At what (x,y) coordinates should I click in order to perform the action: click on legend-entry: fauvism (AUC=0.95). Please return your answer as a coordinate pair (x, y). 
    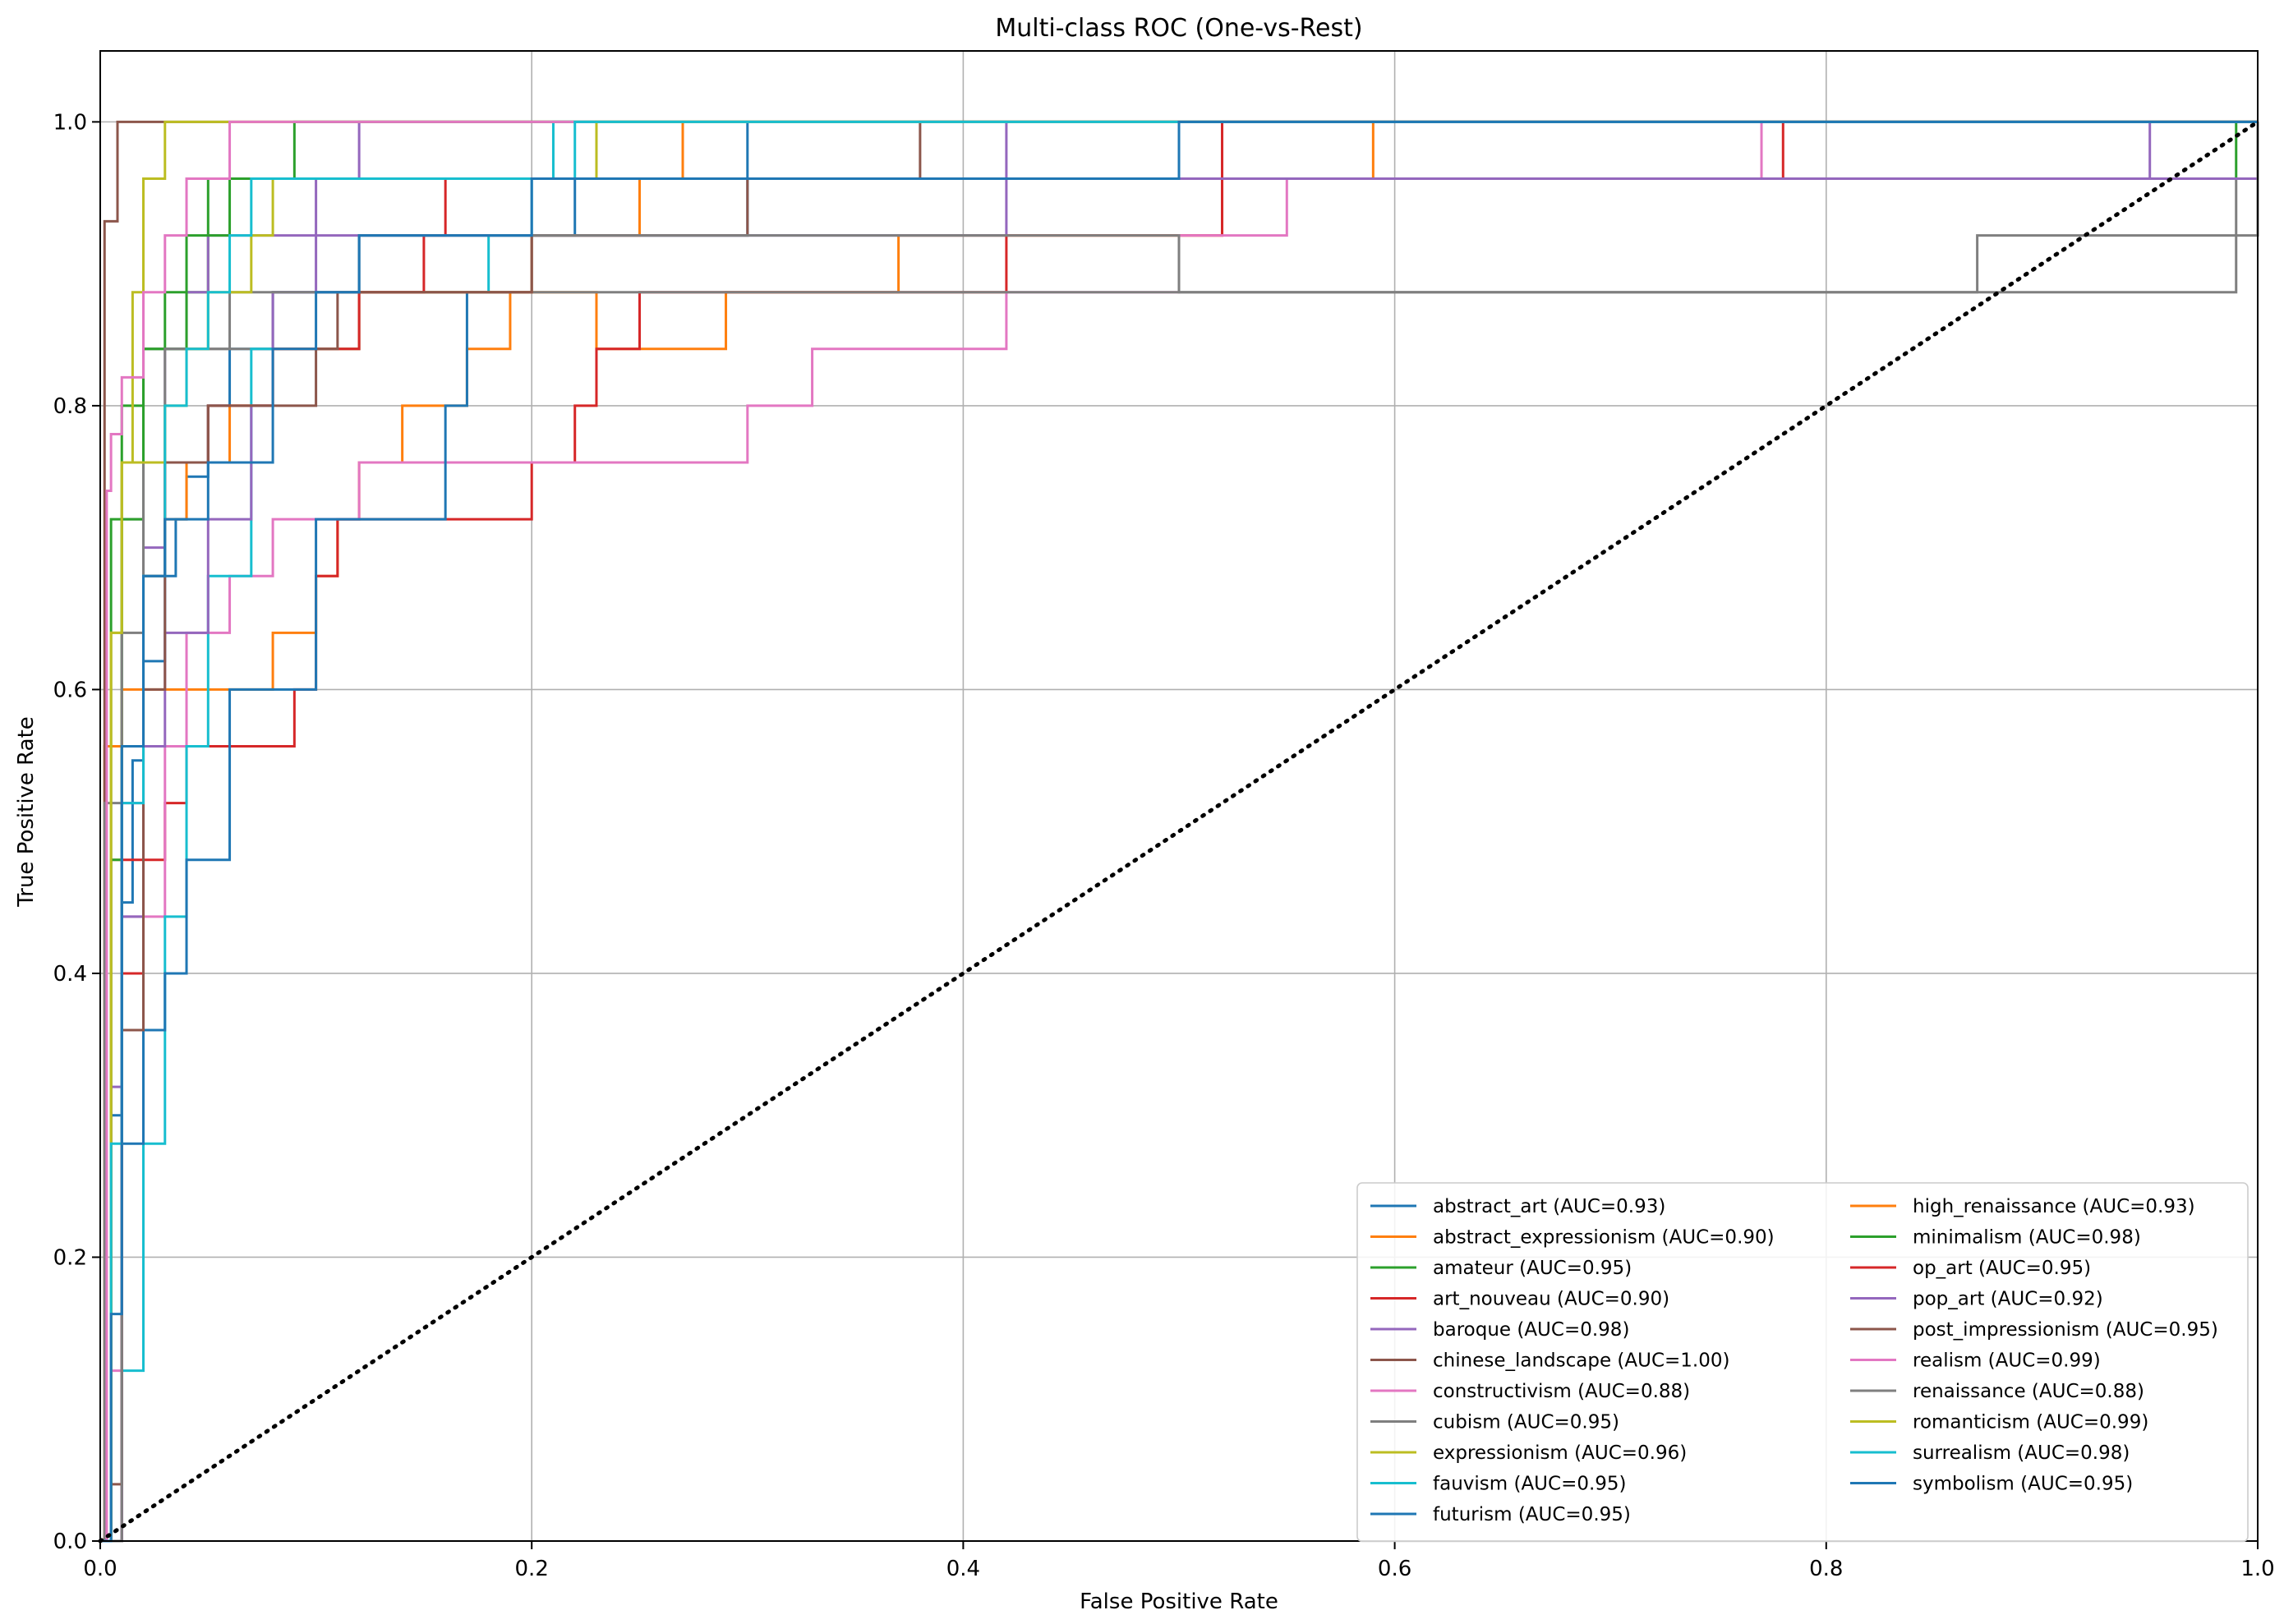
    Looking at the image, I should click on (1530, 1484).